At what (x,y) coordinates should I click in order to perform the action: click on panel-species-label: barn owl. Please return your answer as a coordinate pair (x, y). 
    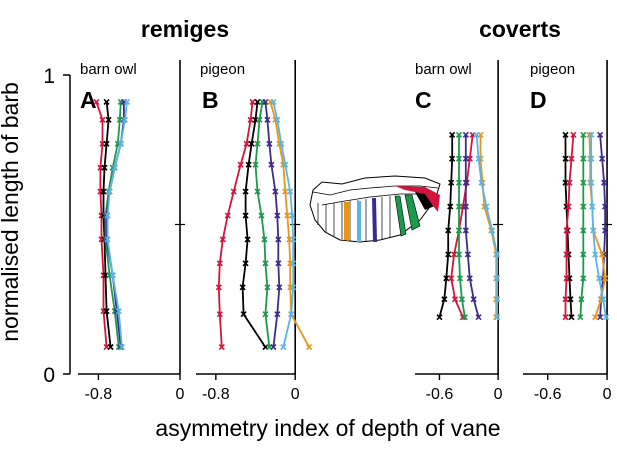
    Looking at the image, I should click on (443, 69).